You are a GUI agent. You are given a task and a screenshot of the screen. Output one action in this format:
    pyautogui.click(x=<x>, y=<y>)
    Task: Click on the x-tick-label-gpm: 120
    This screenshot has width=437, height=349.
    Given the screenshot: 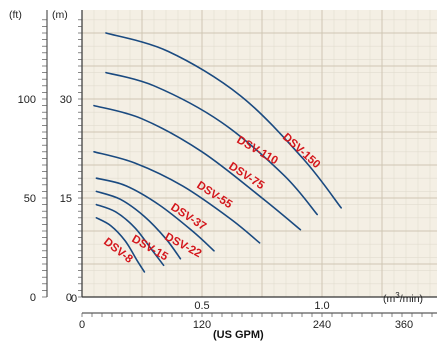 What is the action you would take?
    pyautogui.click(x=202, y=325)
    